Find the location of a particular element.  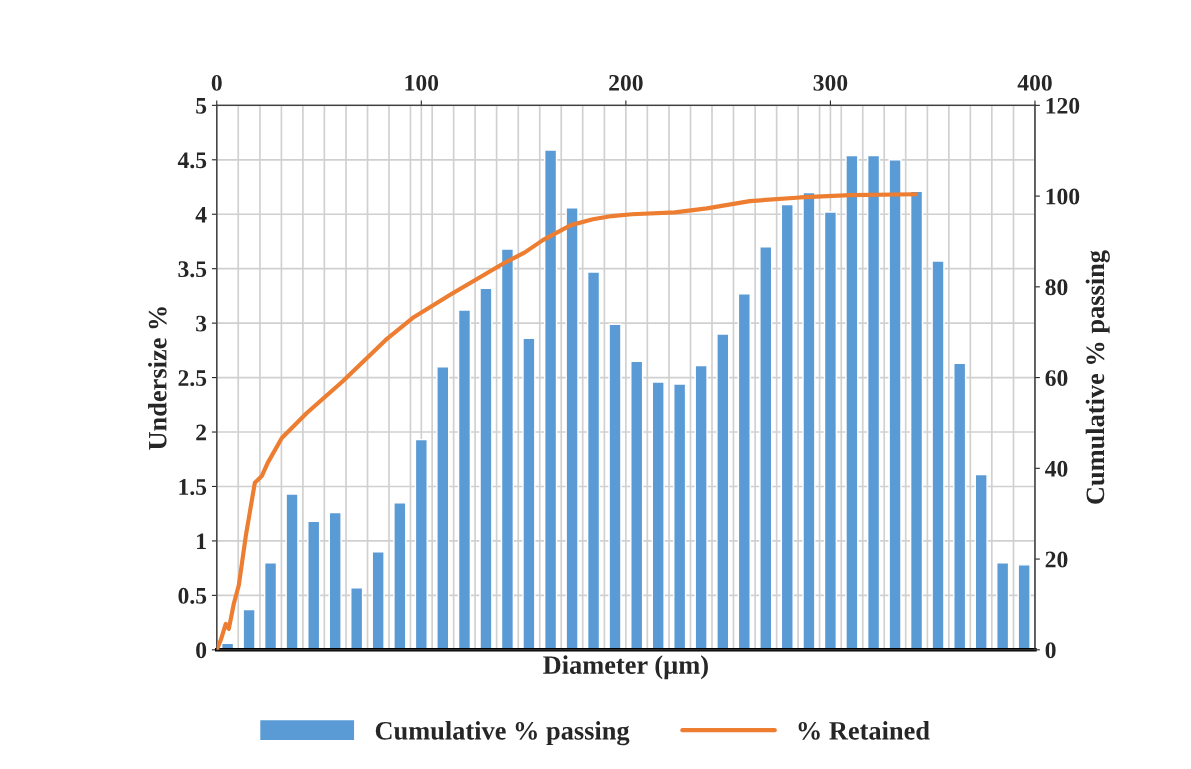

y-tick-label: 3.5 is located at coordinates (192, 269).